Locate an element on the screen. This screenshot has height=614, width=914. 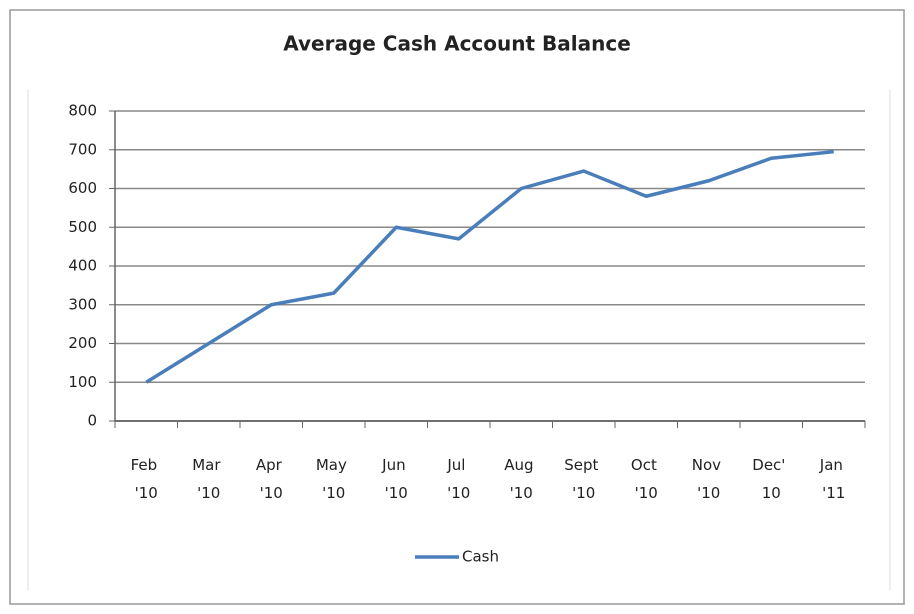
y-tick-label: 800 is located at coordinates (82, 111).